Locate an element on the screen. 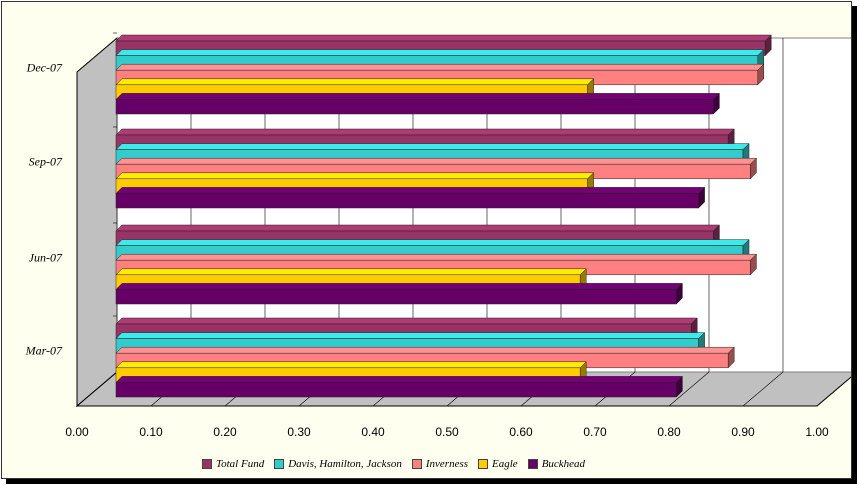  x-tick-label: 0.00 is located at coordinates (77, 432).